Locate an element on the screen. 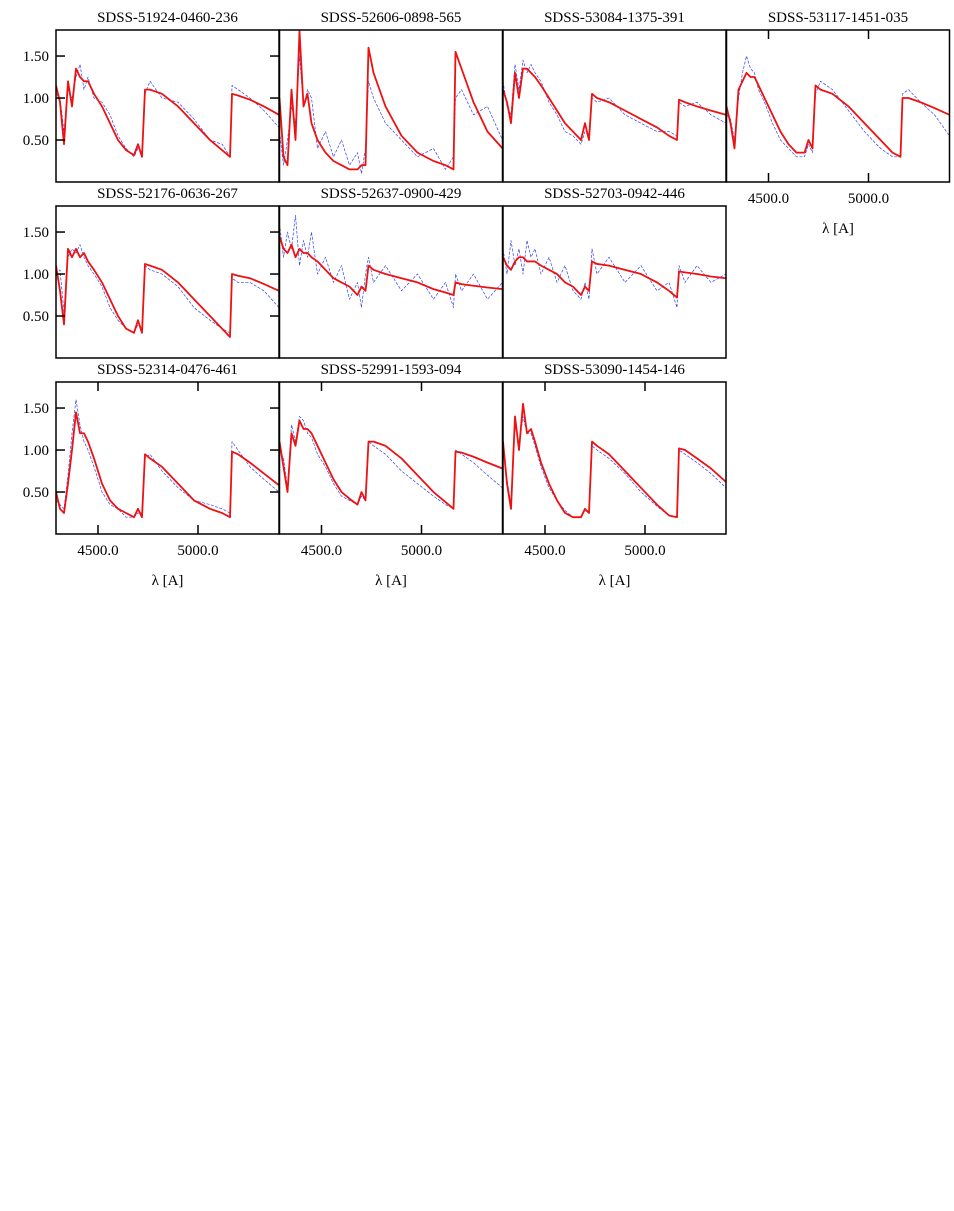 Image resolution: width=954 pixels, height=1211 pixels. panel-title: SDSS-52176-0636-267 is located at coordinates (167, 194).